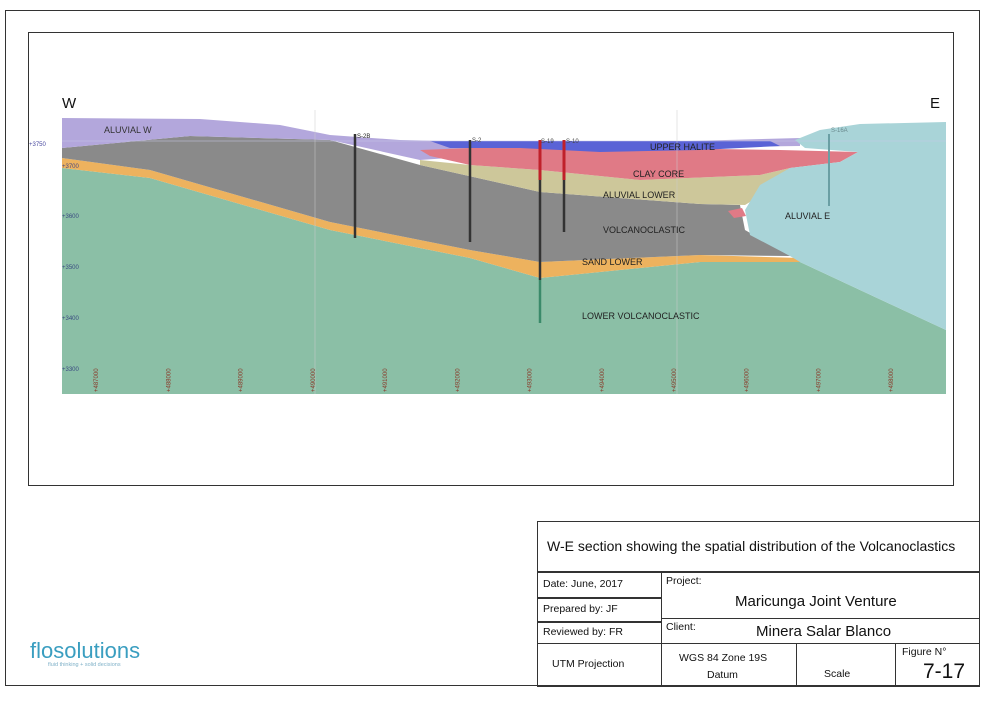 The width and height of the screenshot is (985, 719). I want to click on easting-label: +494000, so click(603, 380).